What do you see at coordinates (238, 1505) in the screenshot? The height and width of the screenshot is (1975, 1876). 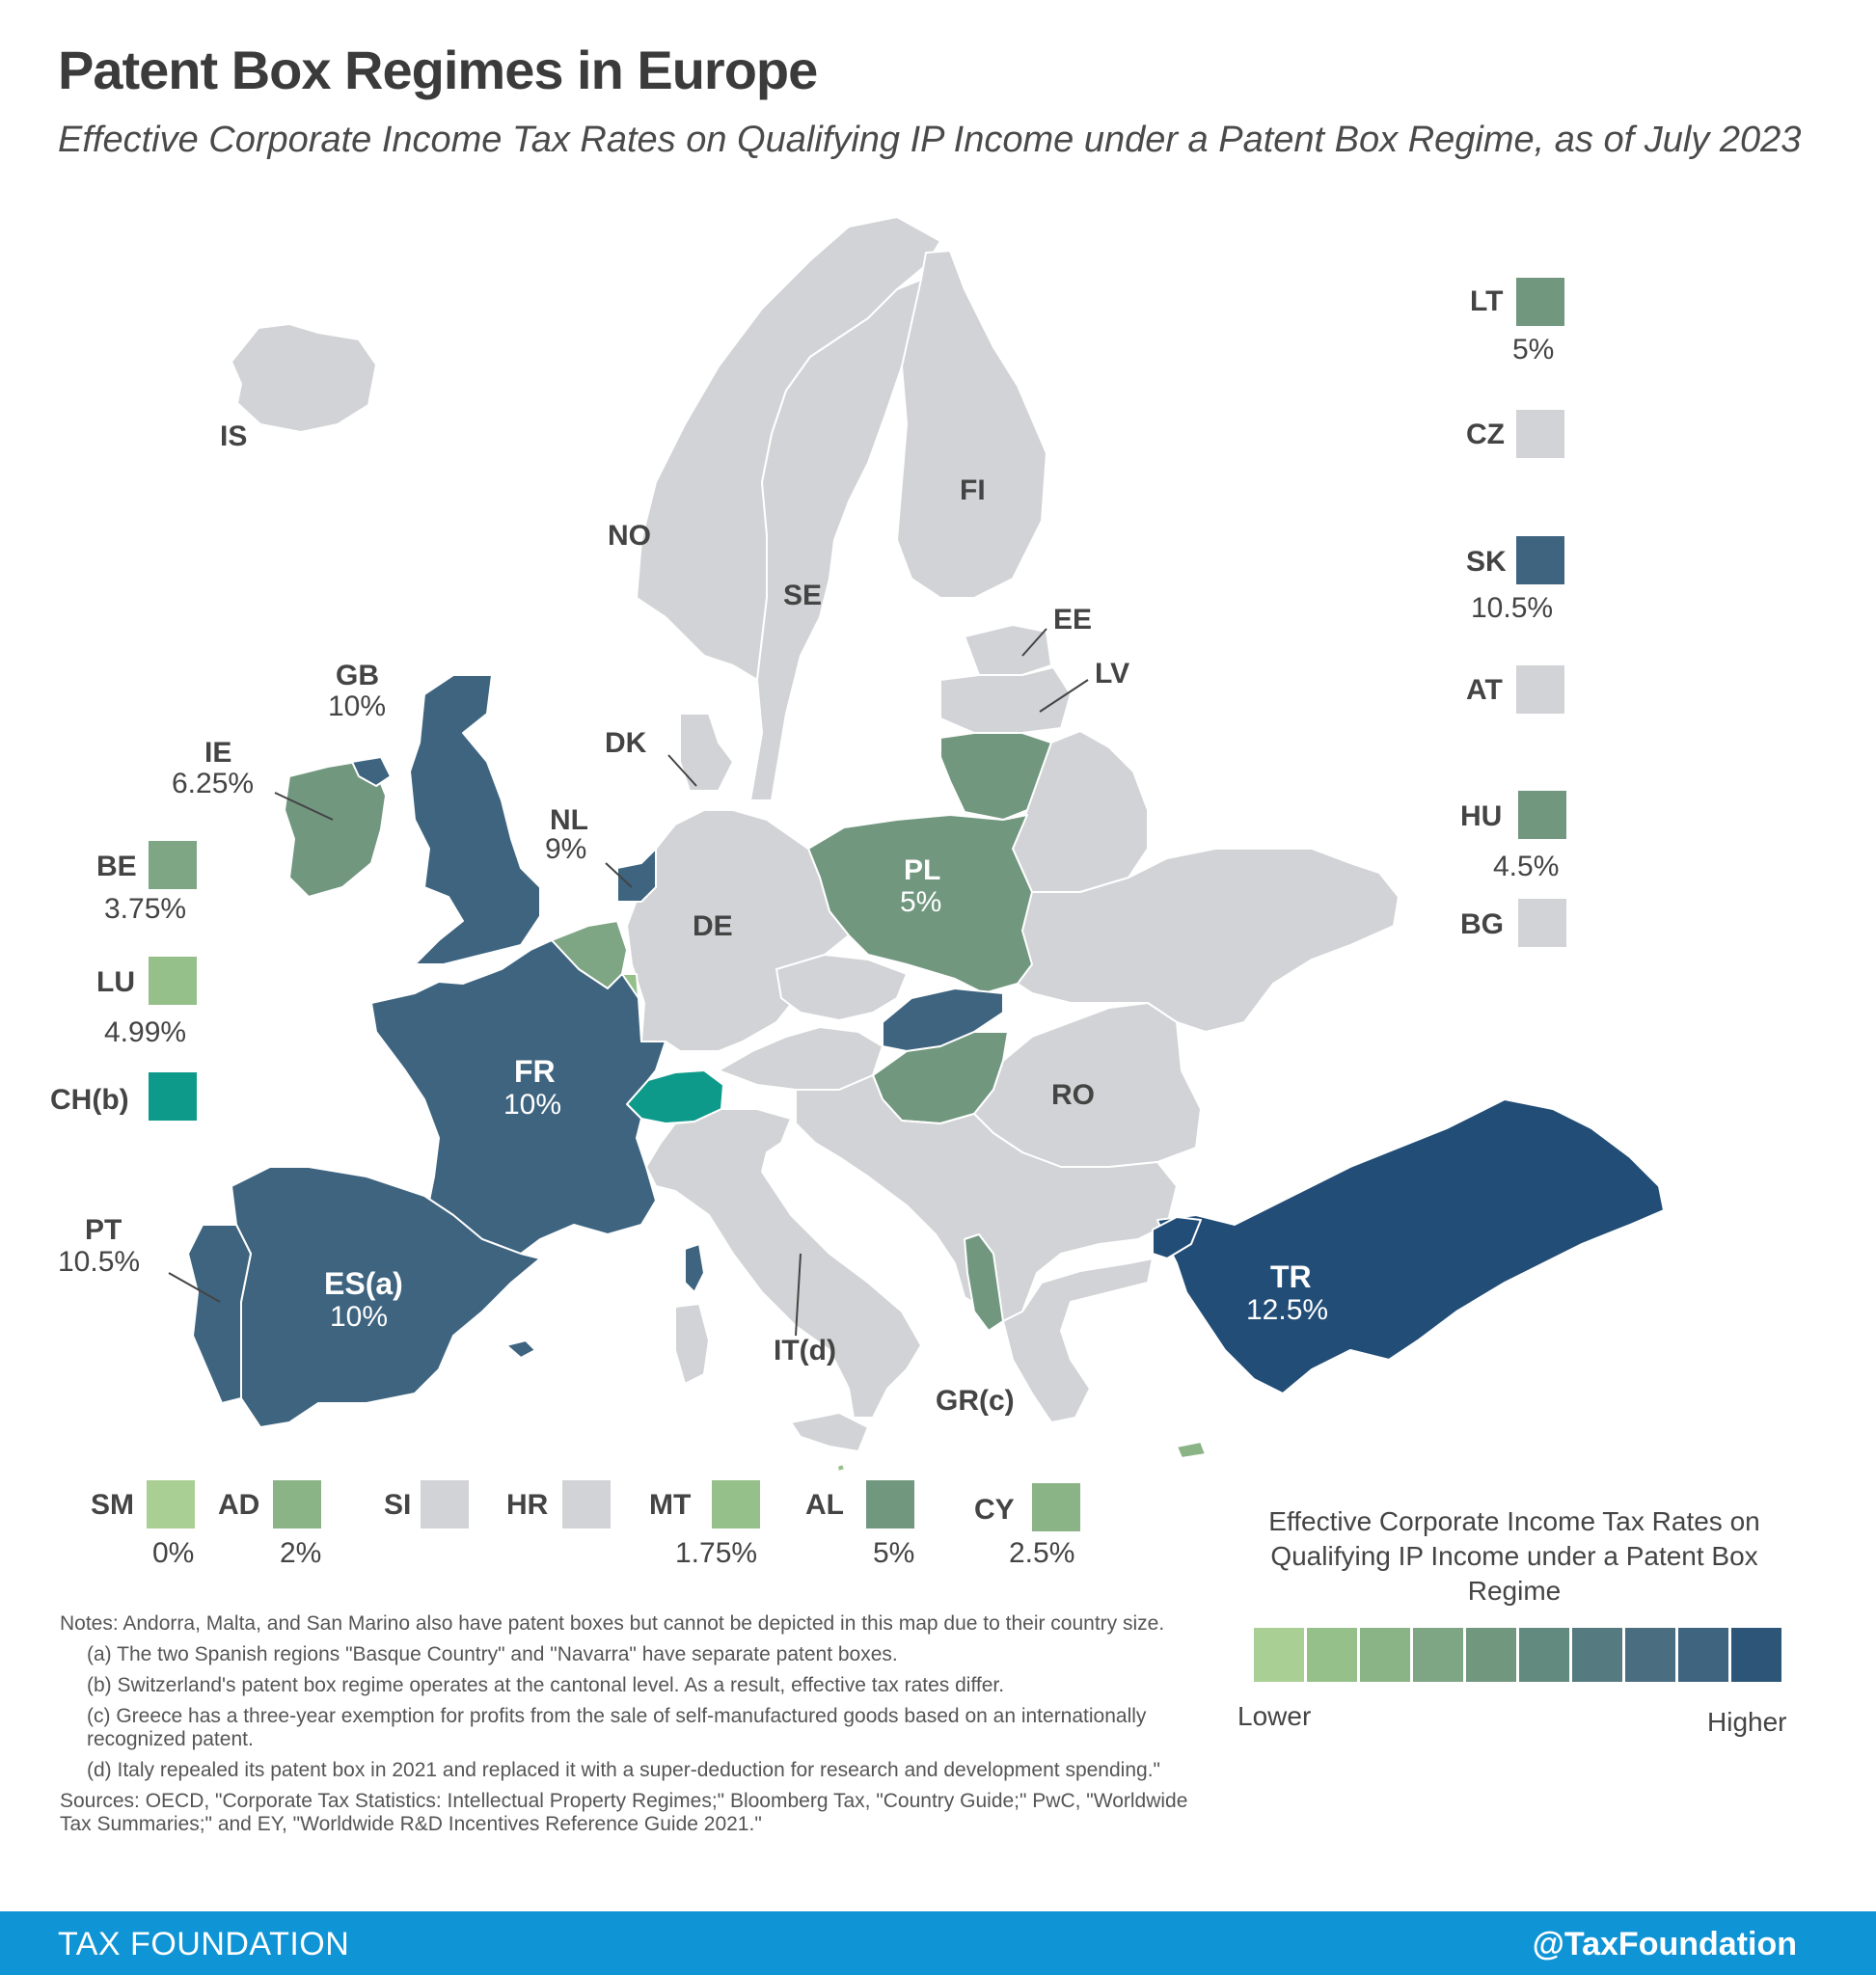 I see `box-label-ad: AD` at bounding box center [238, 1505].